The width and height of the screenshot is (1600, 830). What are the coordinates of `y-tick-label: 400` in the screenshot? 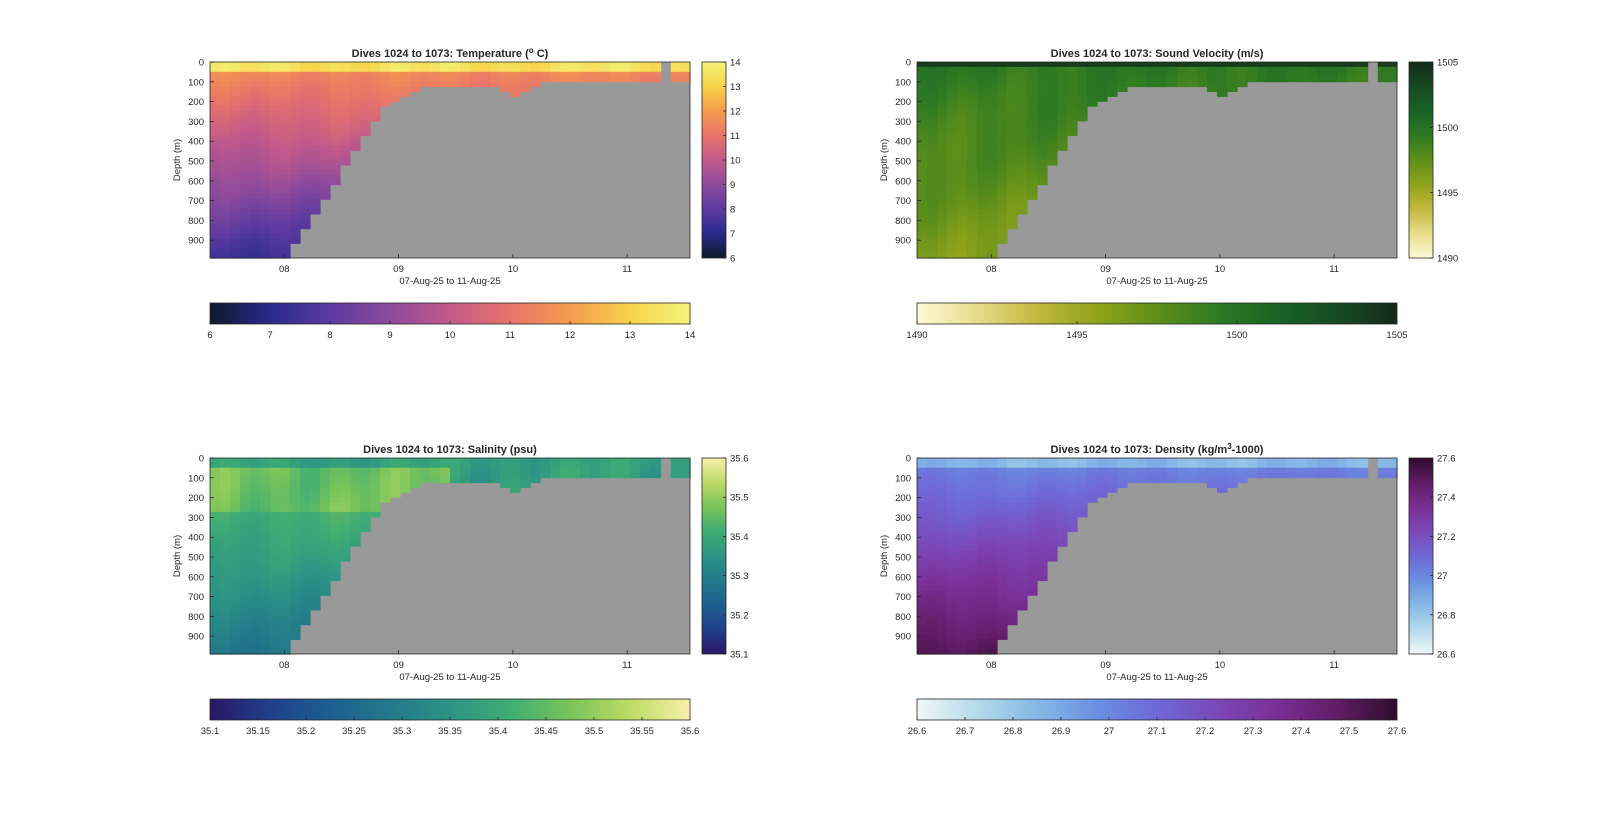 It's located at (903, 538).